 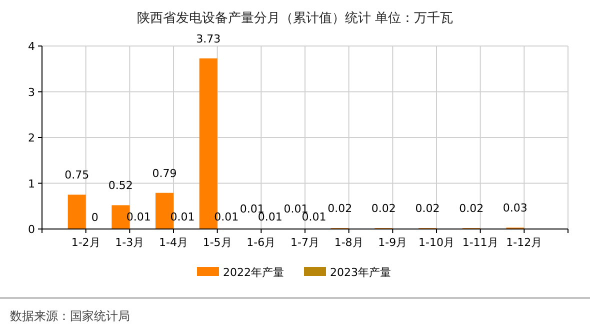 What do you see at coordinates (436, 242) in the screenshot?
I see `x-tick-label: 1-10月` at bounding box center [436, 242].